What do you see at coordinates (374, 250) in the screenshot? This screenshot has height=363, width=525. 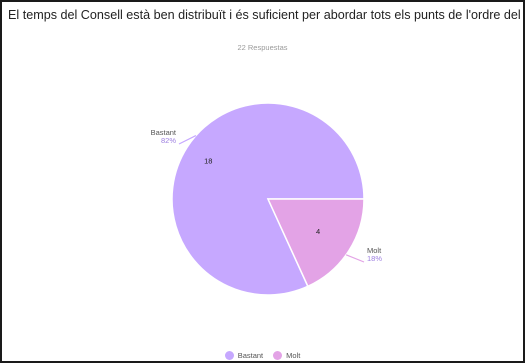 I see `slice-label-molt: Molt` at bounding box center [374, 250].